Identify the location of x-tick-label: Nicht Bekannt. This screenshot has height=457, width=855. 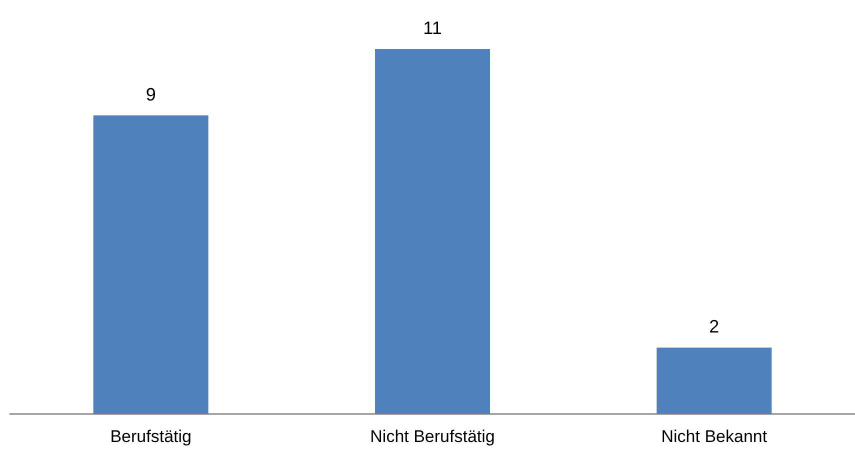
(714, 436).